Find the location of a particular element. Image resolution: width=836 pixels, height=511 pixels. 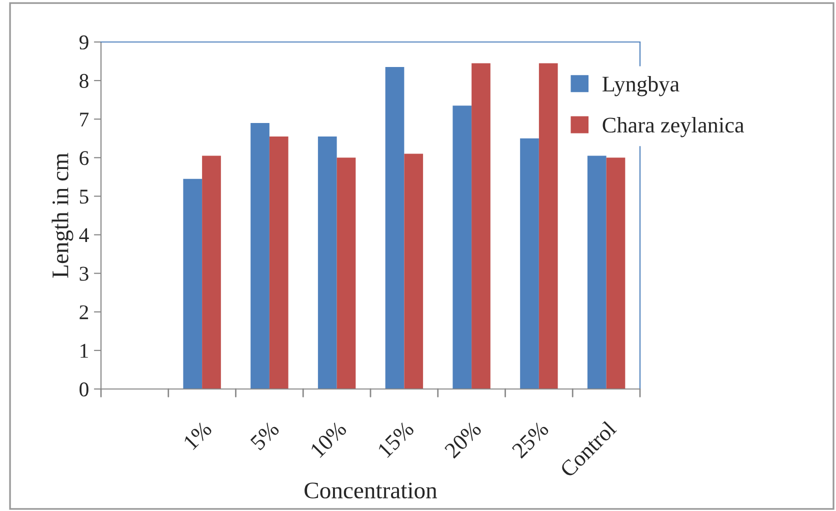

y-tick-label: 5 is located at coordinates (84, 197).